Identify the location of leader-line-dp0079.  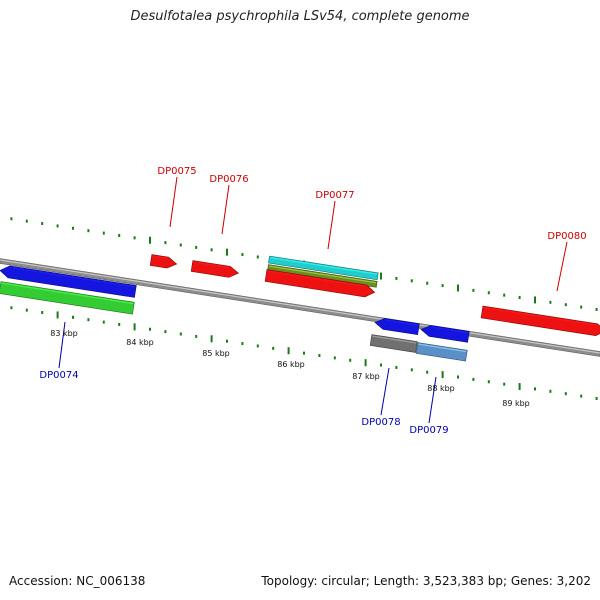
(432, 400).